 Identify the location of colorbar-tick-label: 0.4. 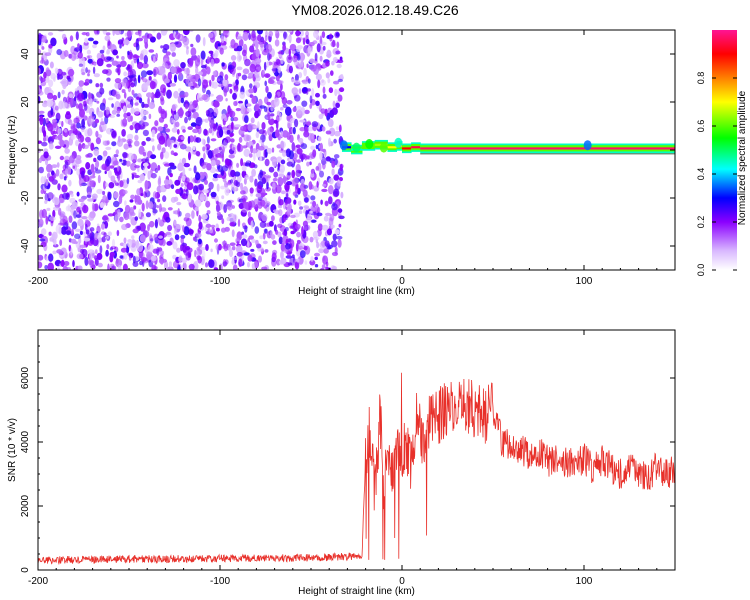
(701, 174).